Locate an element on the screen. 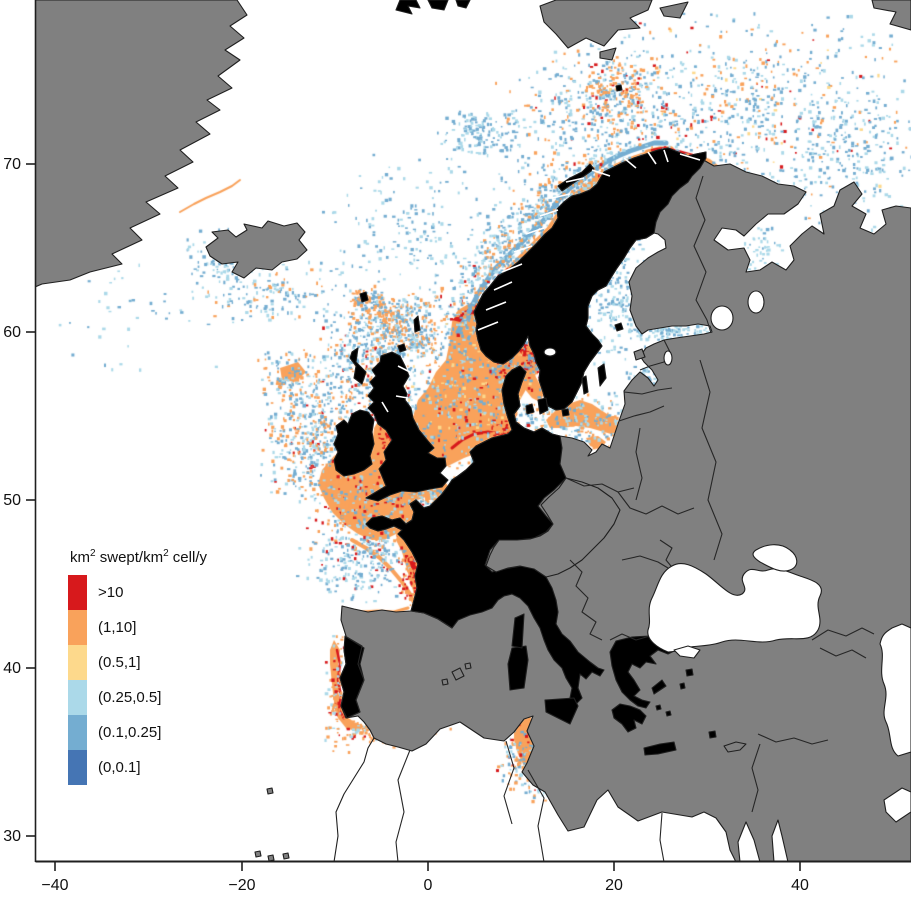 The image size is (911, 901). lake-peipus is located at coordinates (668, 358).